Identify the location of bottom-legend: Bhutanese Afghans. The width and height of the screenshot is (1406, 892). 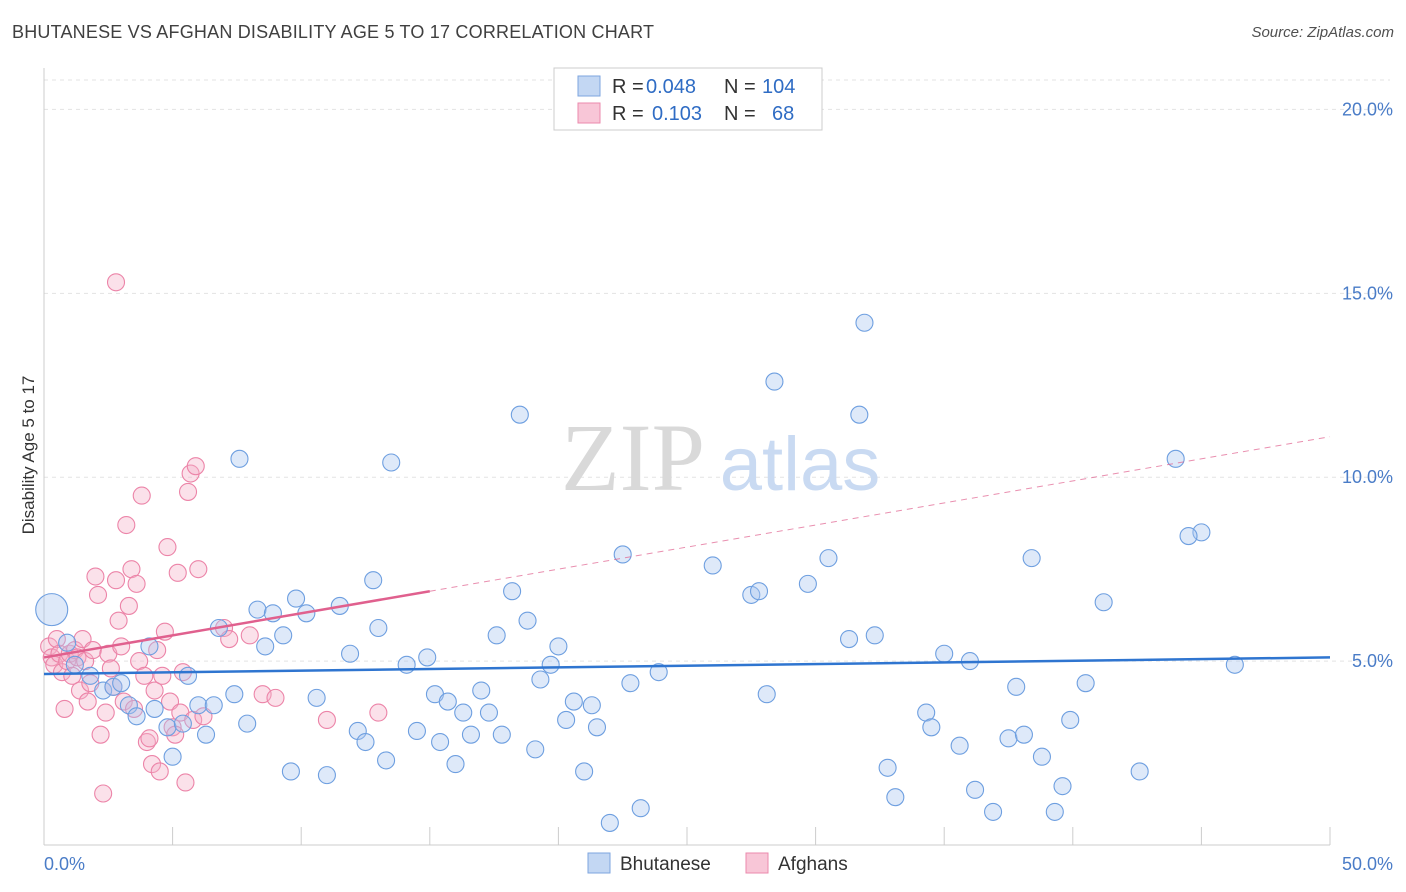
(717, 863).